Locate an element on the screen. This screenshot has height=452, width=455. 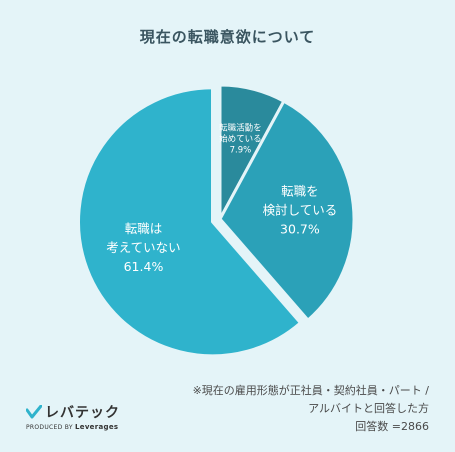
slice-label: 転職活動を始めている 7.9% is located at coordinates (240, 138).